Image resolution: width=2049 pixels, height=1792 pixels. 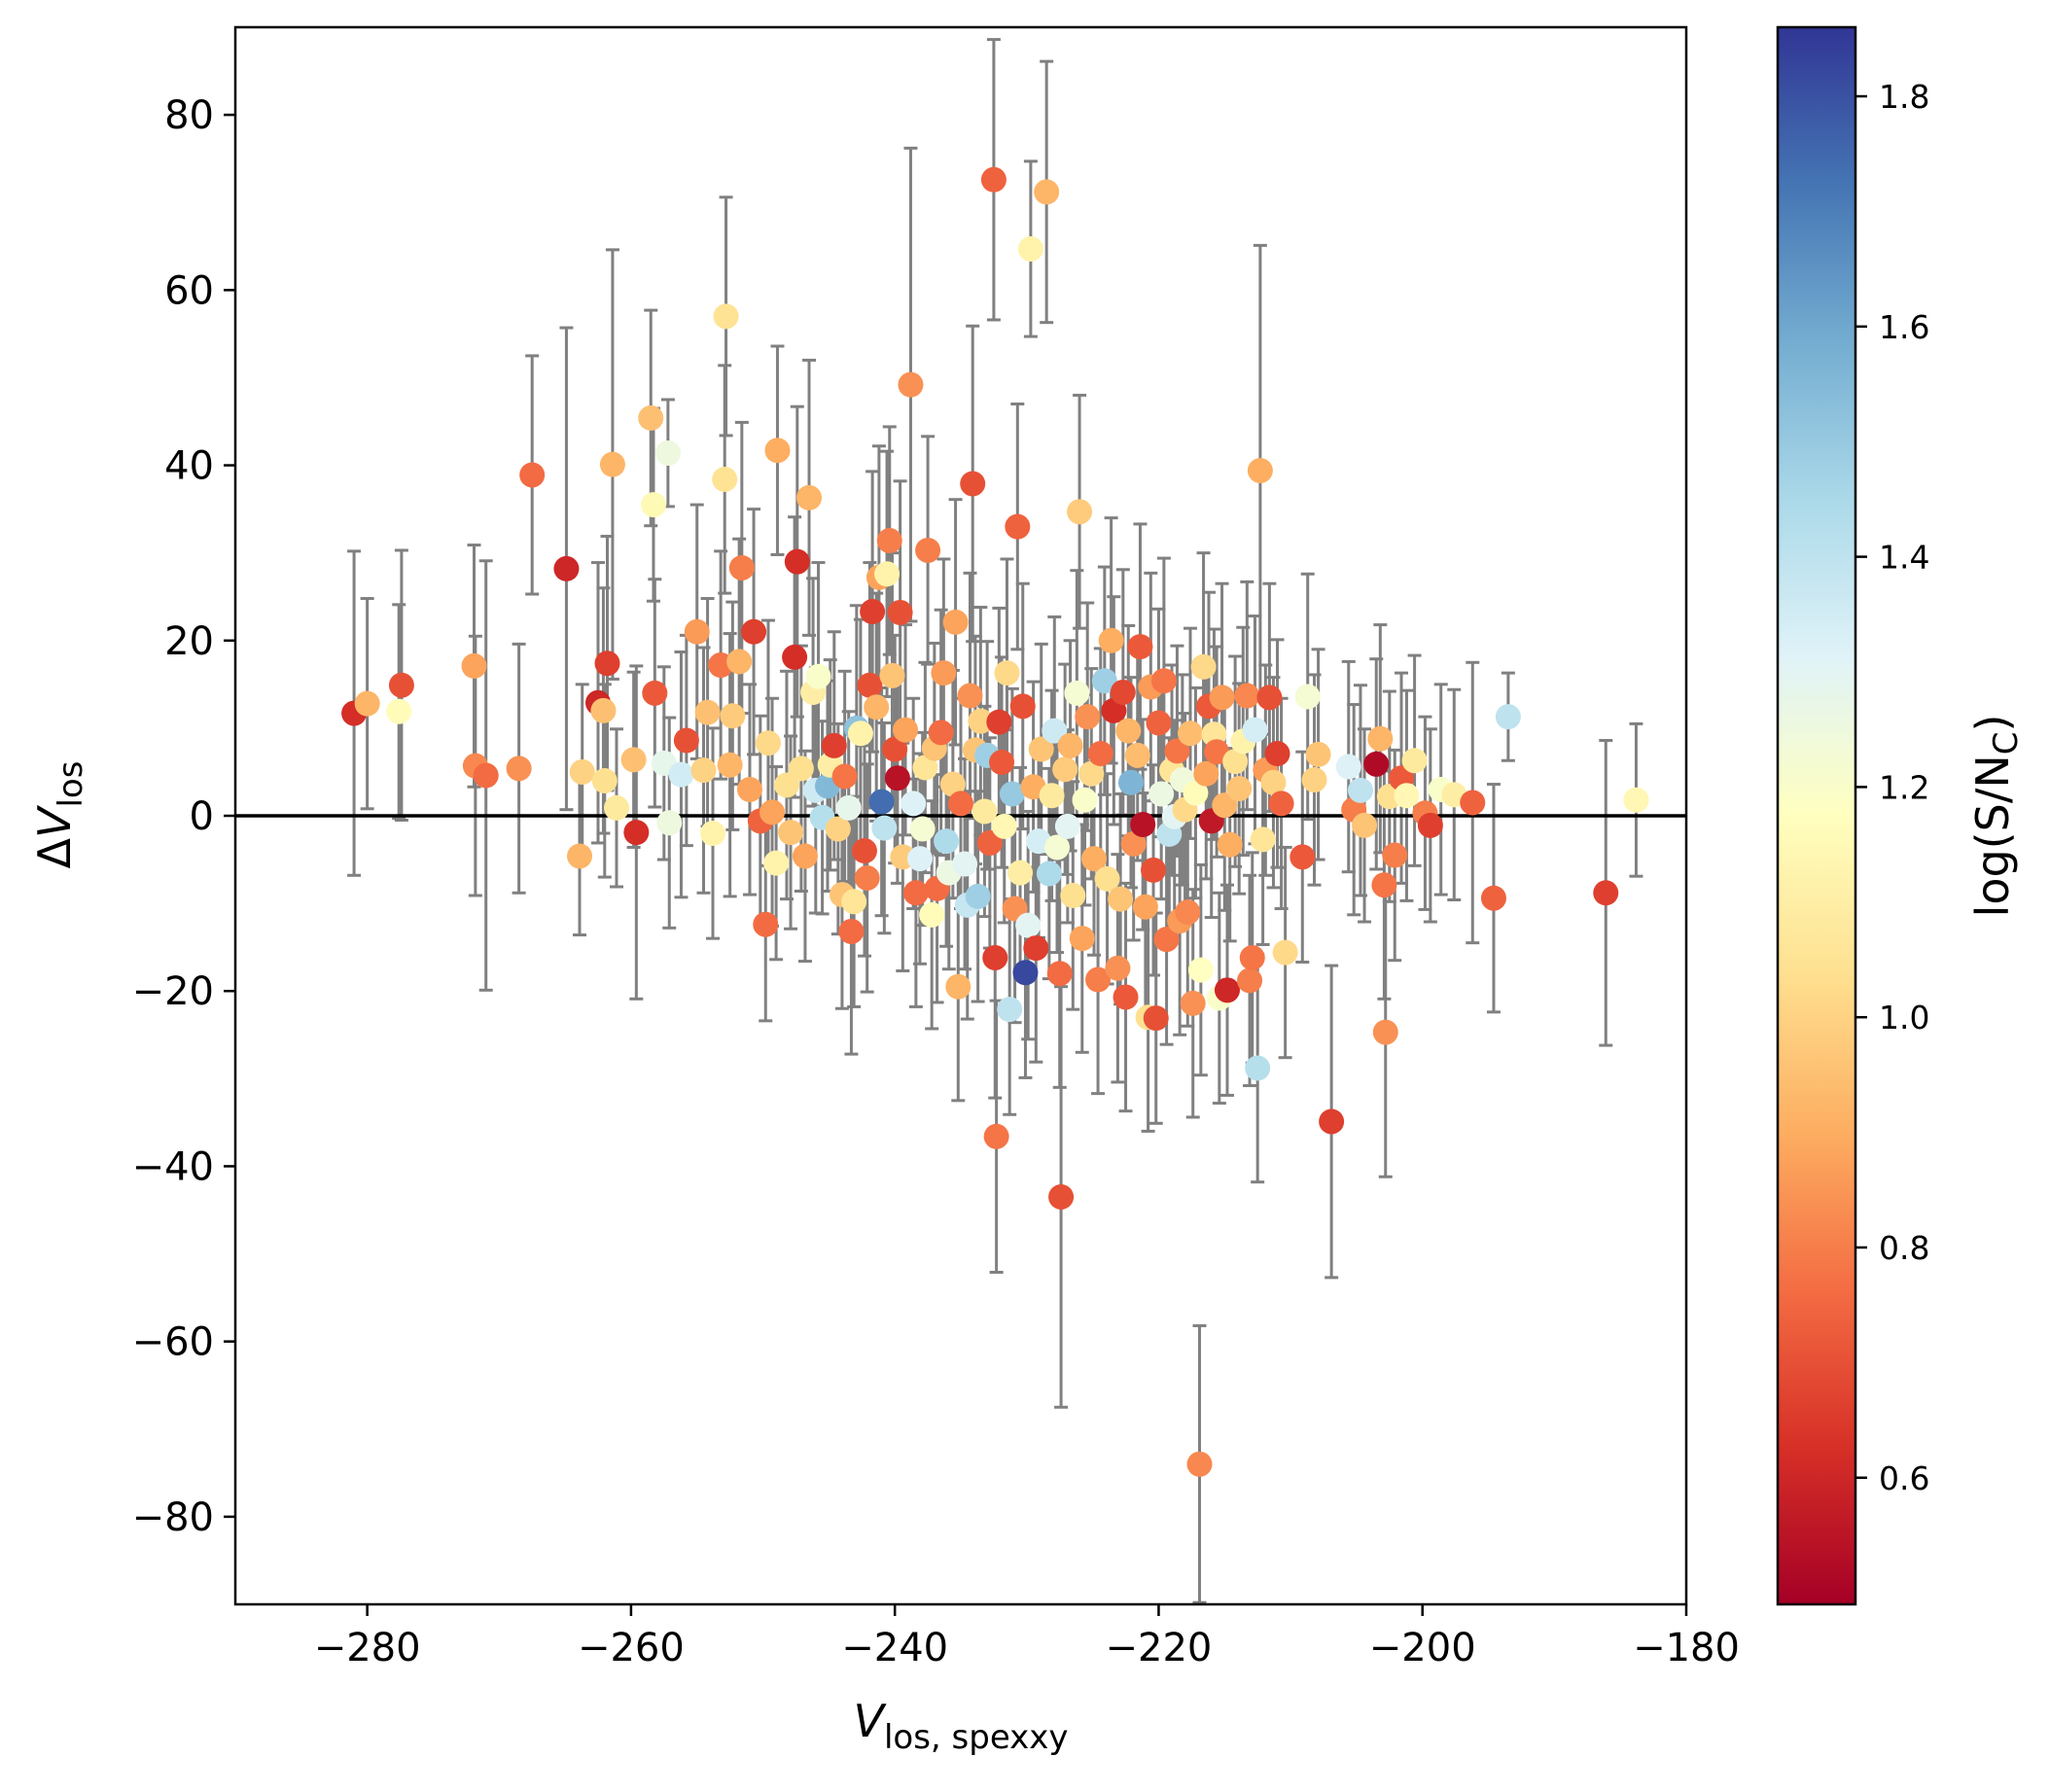 What do you see at coordinates (189, 641) in the screenshot?
I see `y-tick-label: 20` at bounding box center [189, 641].